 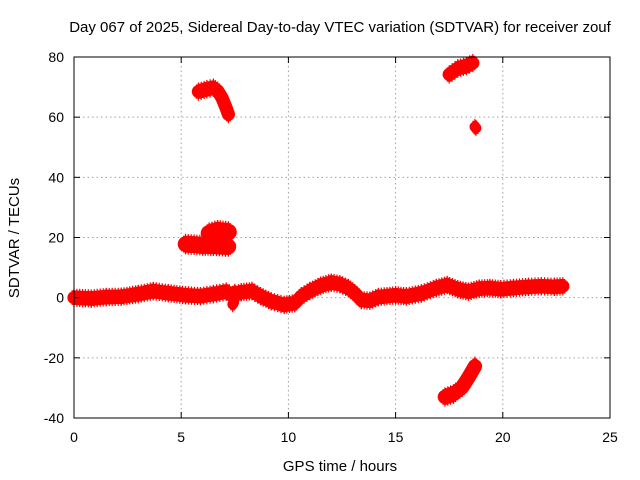 I want to click on y-tick-label: 0, so click(x=60, y=298).